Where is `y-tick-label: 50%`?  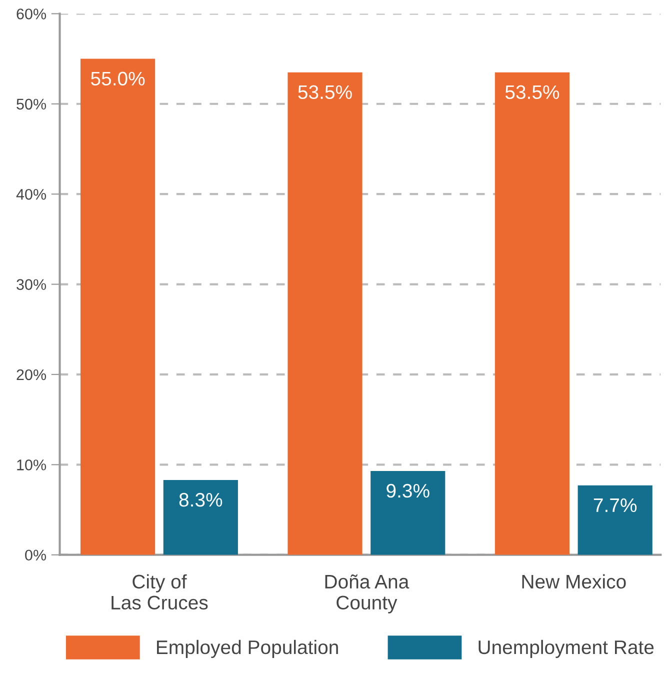 y-tick-label: 50% is located at coordinates (31, 104).